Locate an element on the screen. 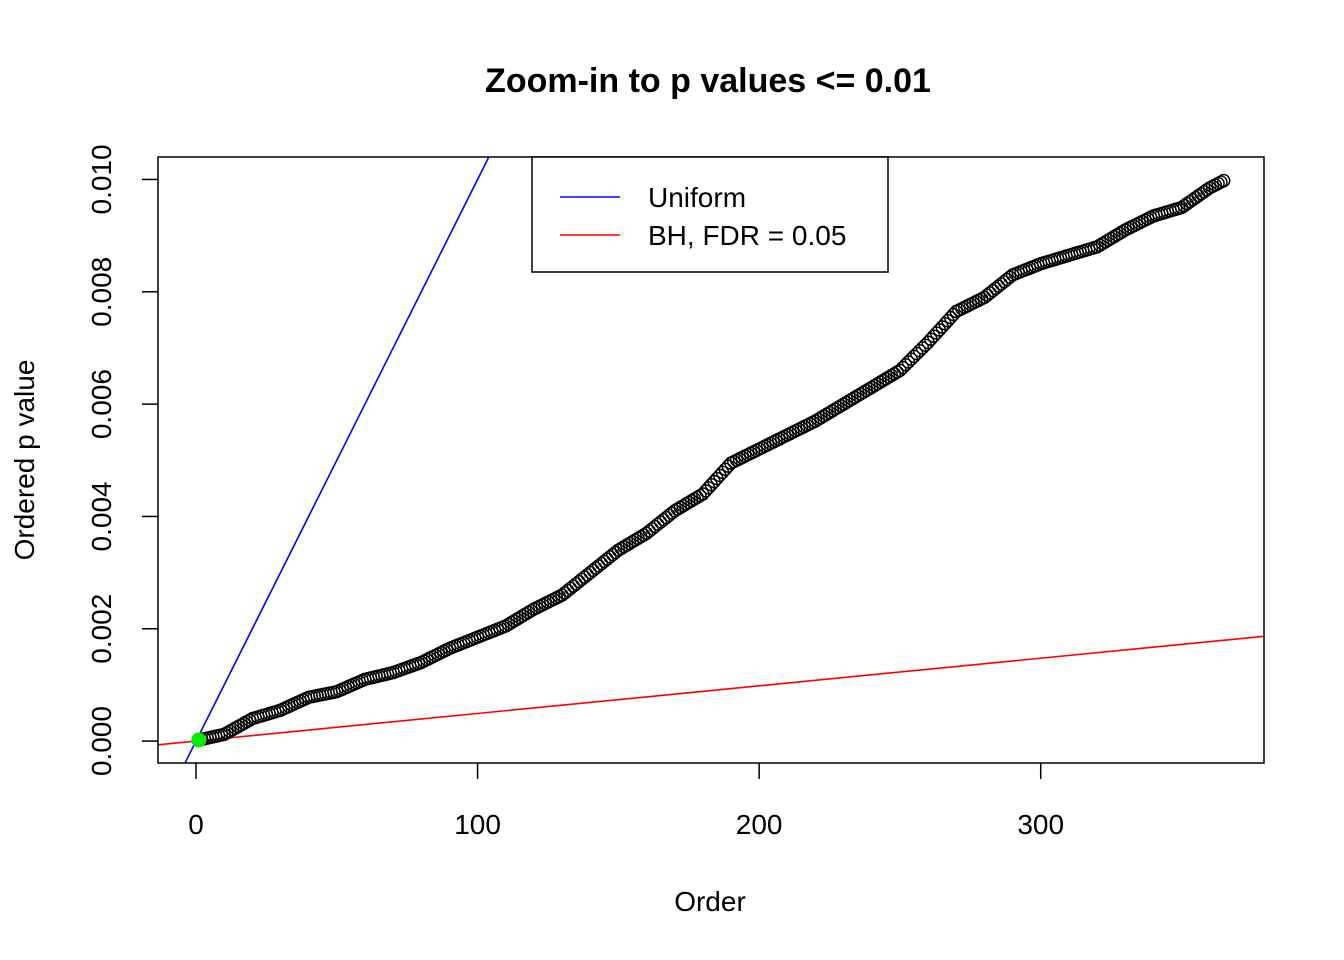 The image size is (1344, 960). legend: Uniform BH, FDR = 0.05 is located at coordinates (710, 214).